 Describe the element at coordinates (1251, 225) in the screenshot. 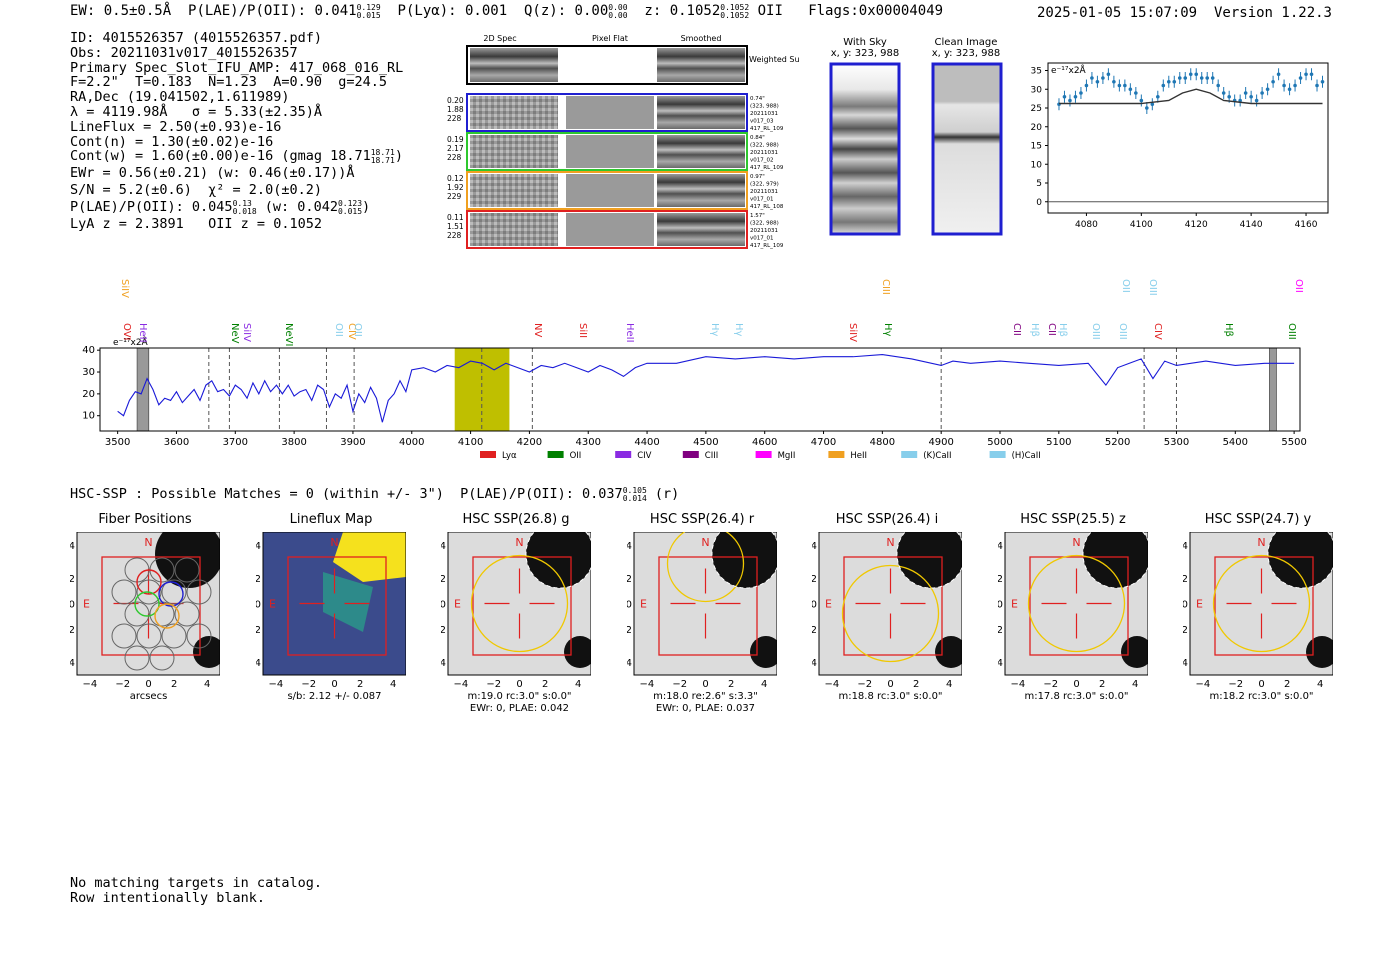

I see `zoom-xtick-label: 4140` at that location.